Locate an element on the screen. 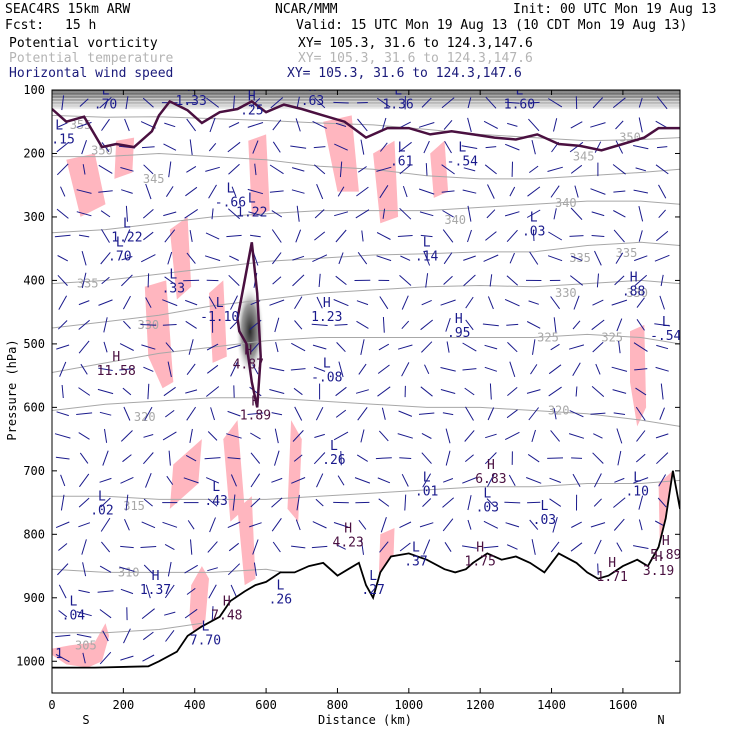 This screenshot has width=740, height=740. hl-label-L: L1.22 is located at coordinates (126, 231).